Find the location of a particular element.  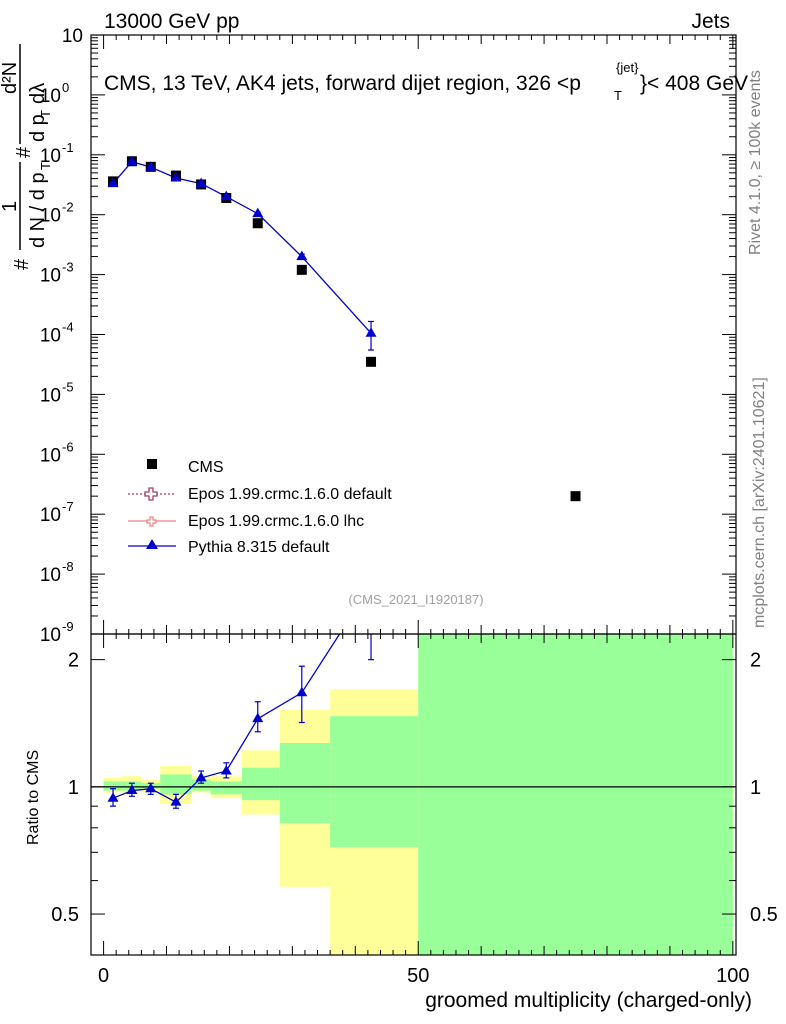

main-y-label-base--4: 10 is located at coordinates (50, 336).